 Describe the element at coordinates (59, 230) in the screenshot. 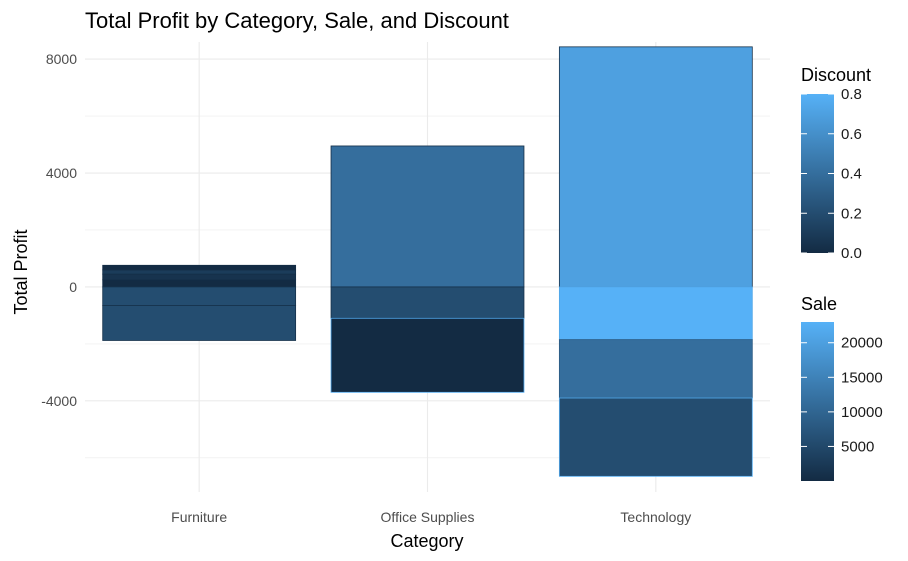

I see `y-axis-ticks: -4000 0 4000 8000` at that location.